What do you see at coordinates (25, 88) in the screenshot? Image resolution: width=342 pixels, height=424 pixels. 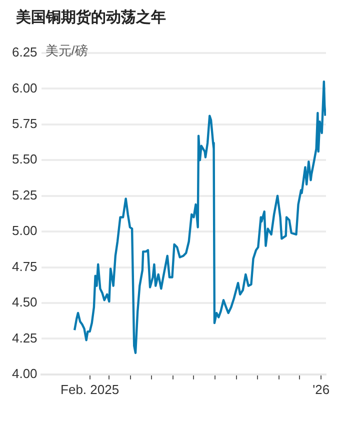 I see `y-tick-label: 6.00` at bounding box center [25, 88].